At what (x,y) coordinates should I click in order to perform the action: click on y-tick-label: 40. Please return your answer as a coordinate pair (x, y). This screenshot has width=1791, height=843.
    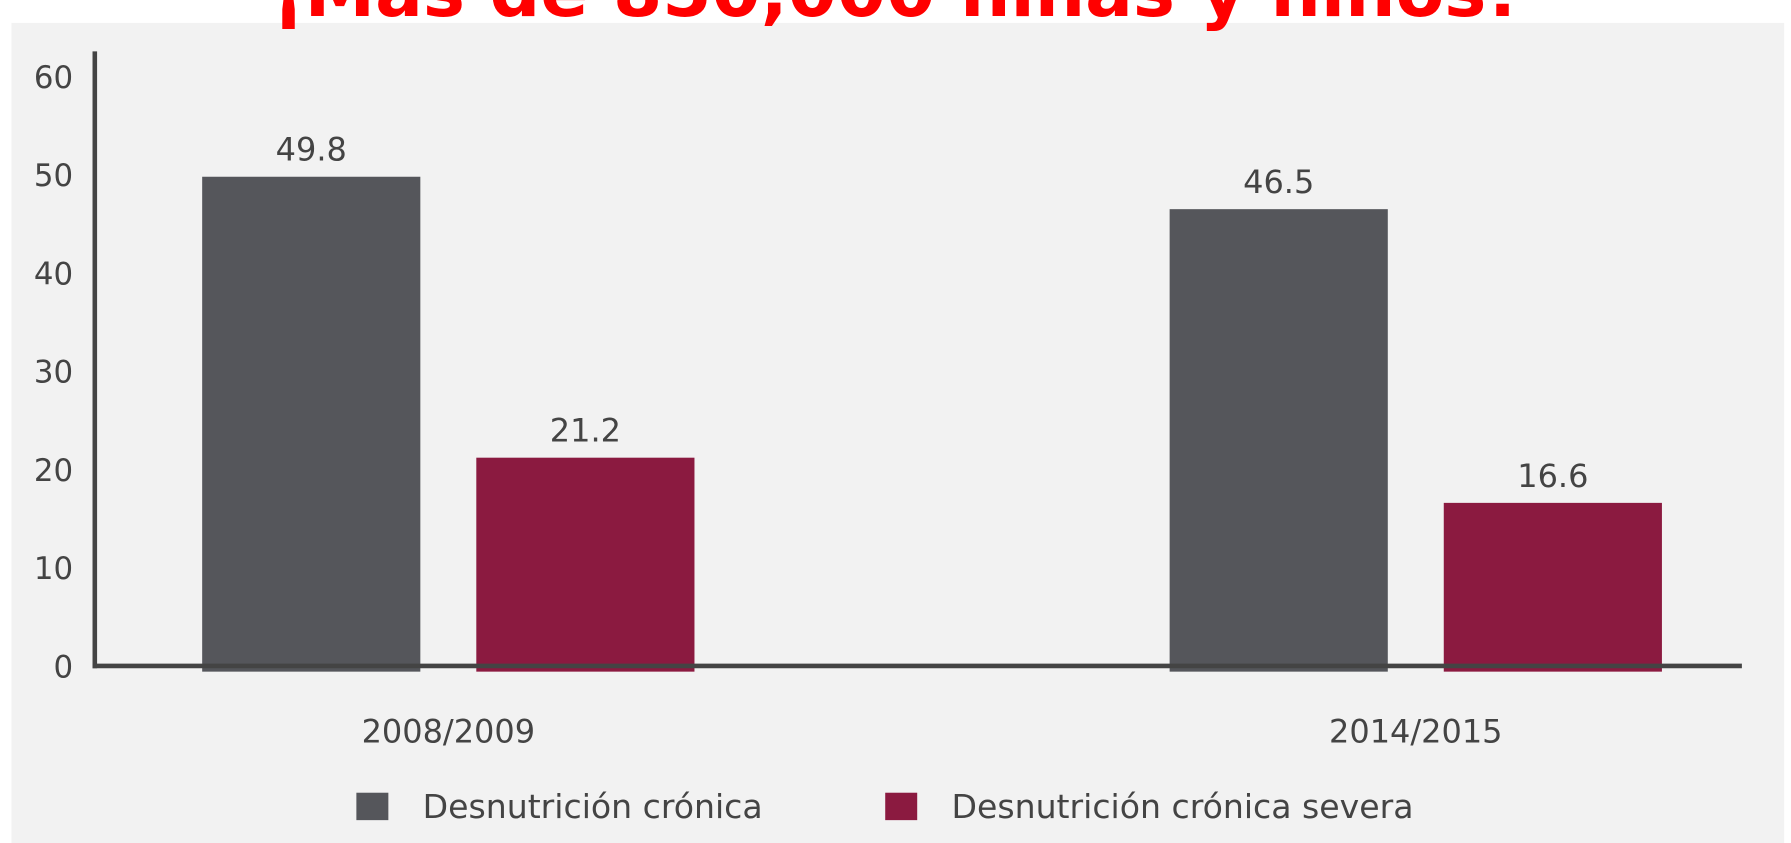
    Looking at the image, I should click on (53, 274).